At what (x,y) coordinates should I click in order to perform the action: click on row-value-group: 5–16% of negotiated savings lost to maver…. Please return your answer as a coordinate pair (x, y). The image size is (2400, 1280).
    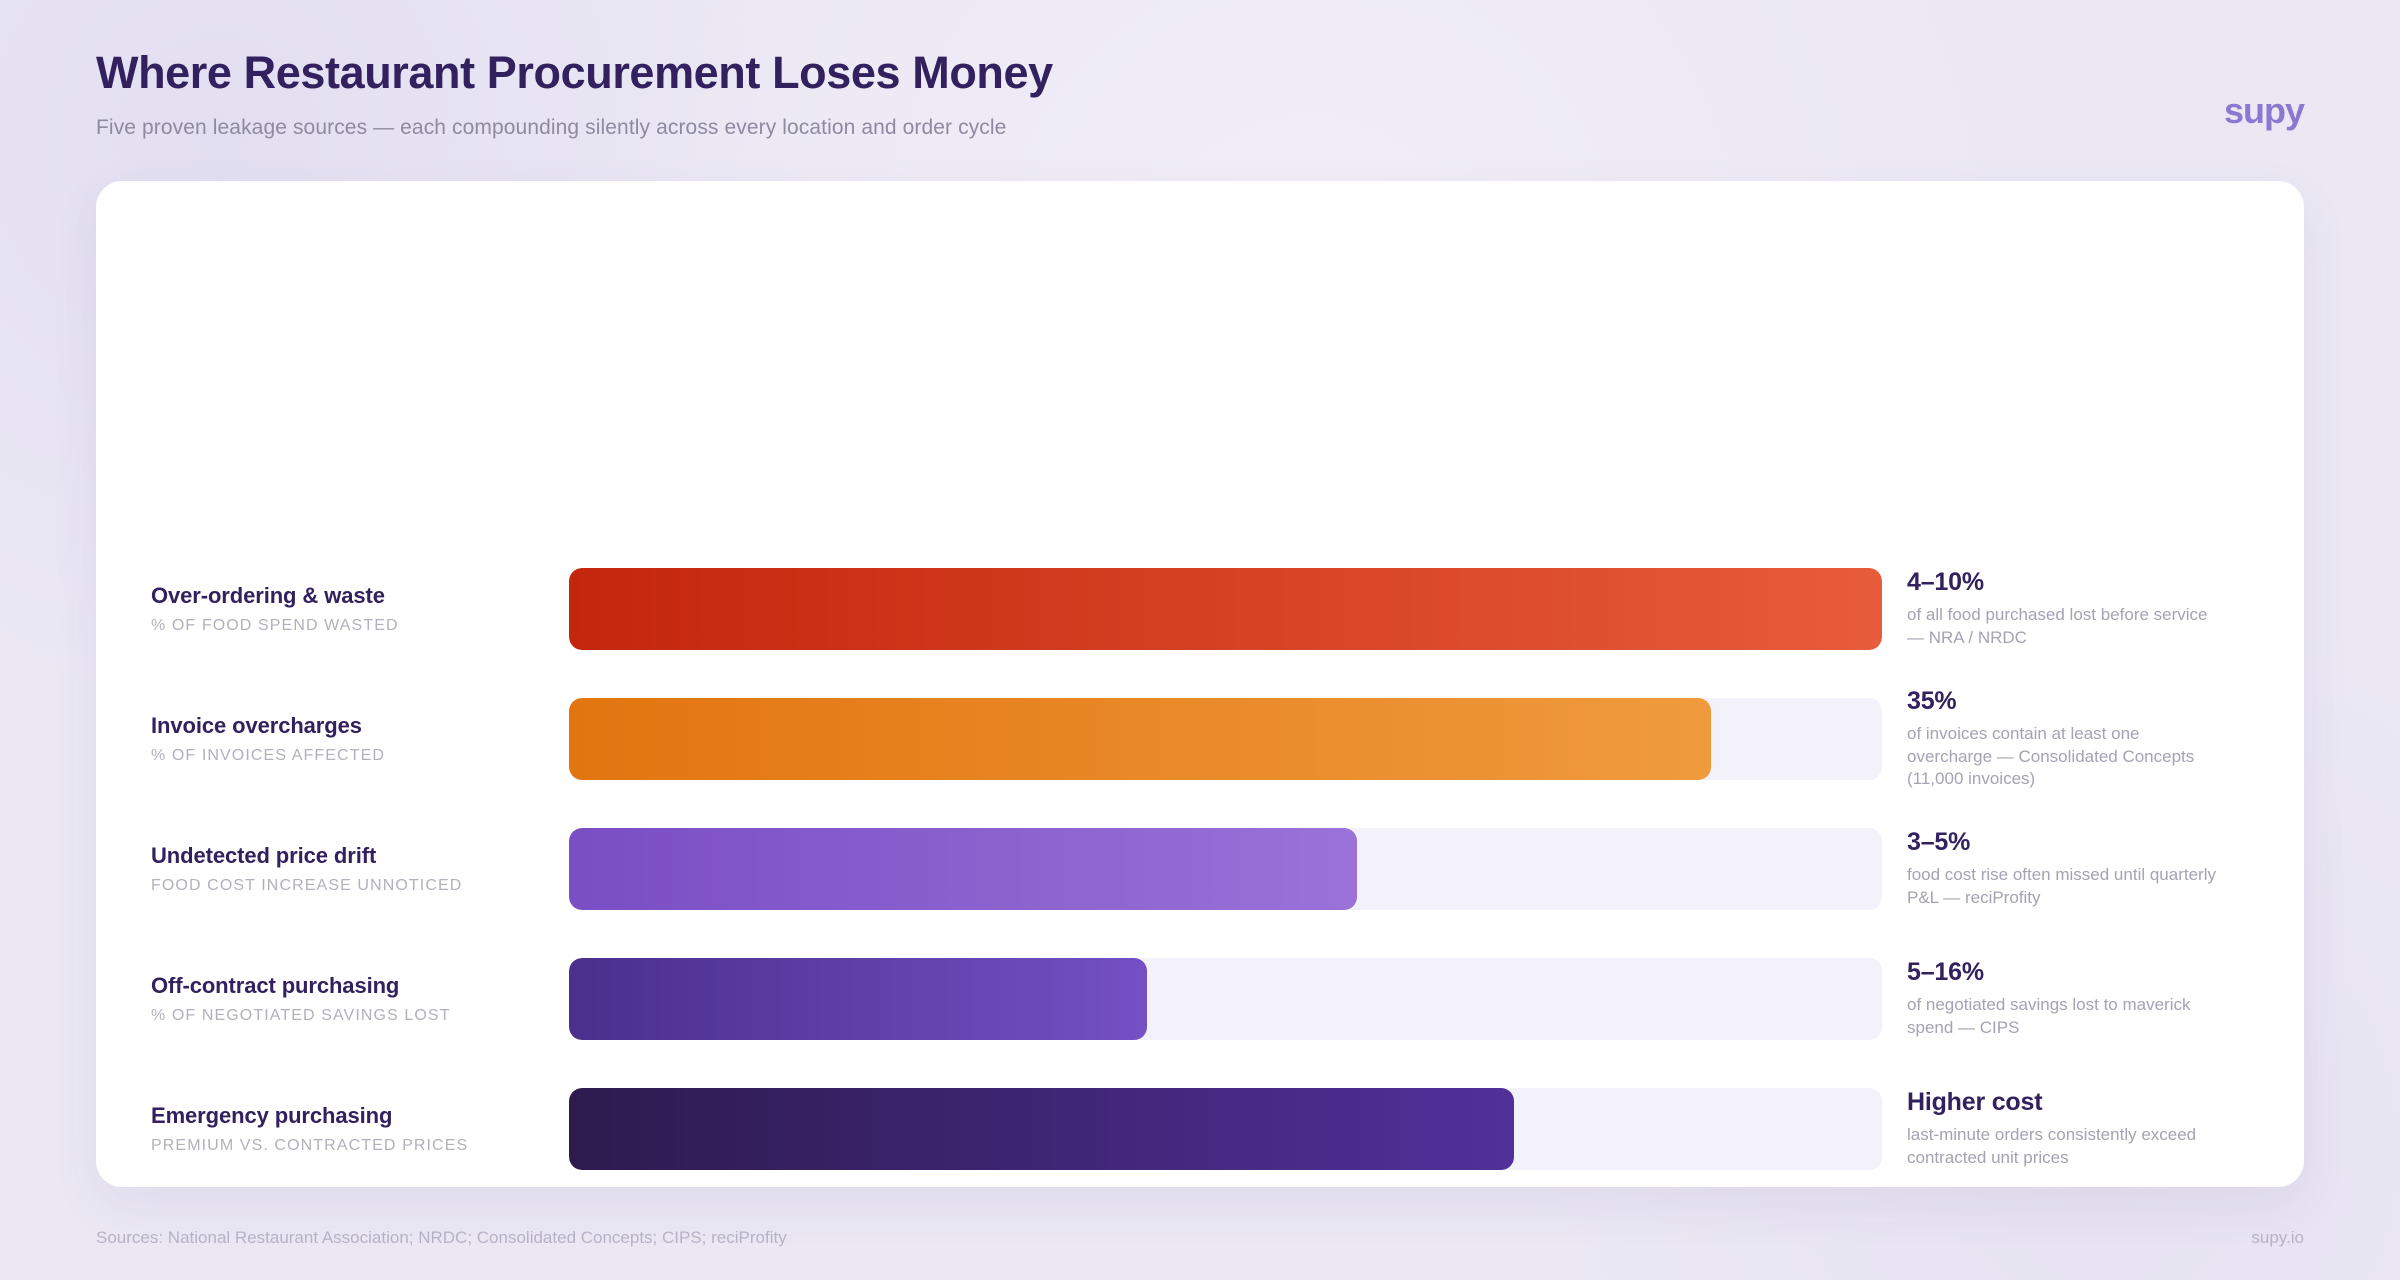
    Looking at the image, I should click on (2065, 998).